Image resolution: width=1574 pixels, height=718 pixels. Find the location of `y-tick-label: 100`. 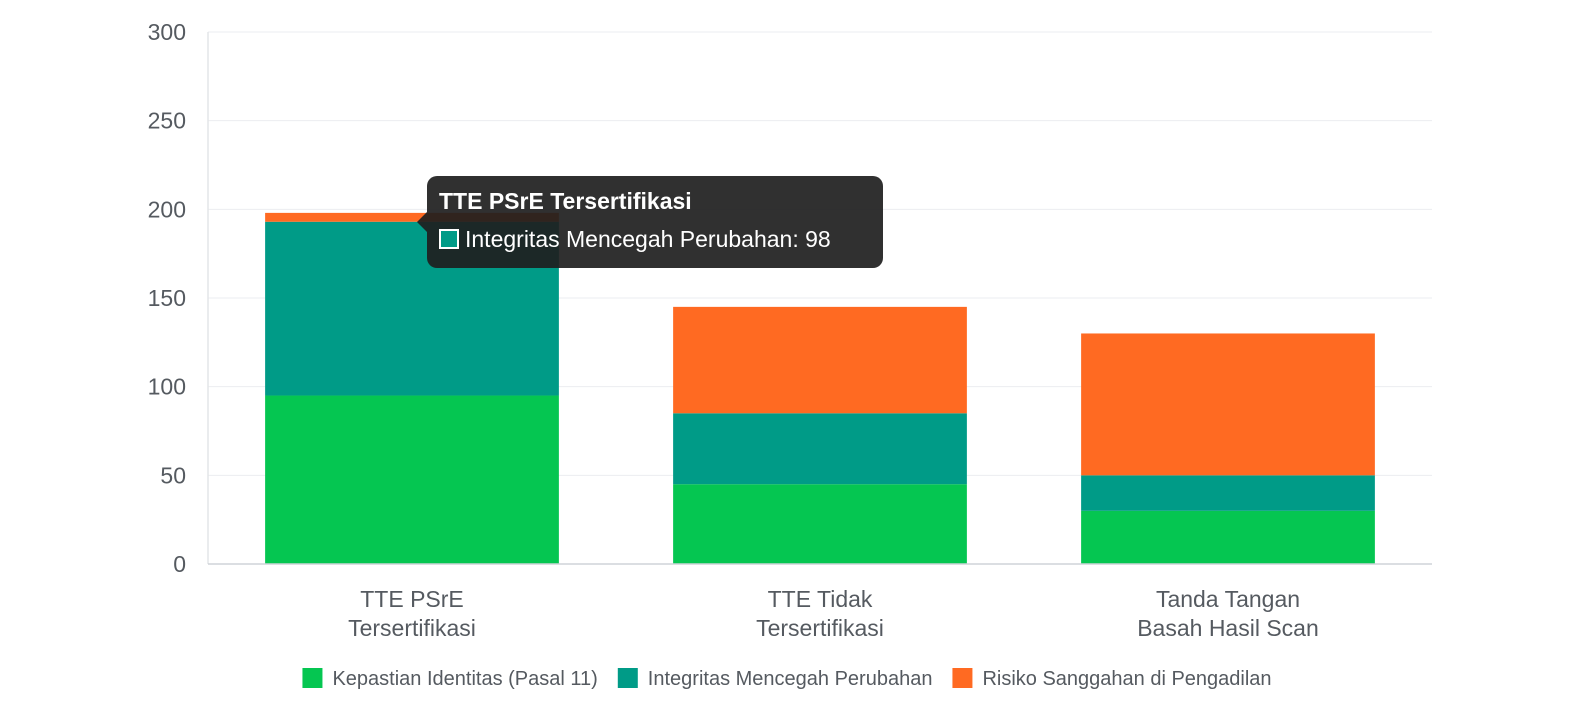

y-tick-label: 100 is located at coordinates (167, 387).